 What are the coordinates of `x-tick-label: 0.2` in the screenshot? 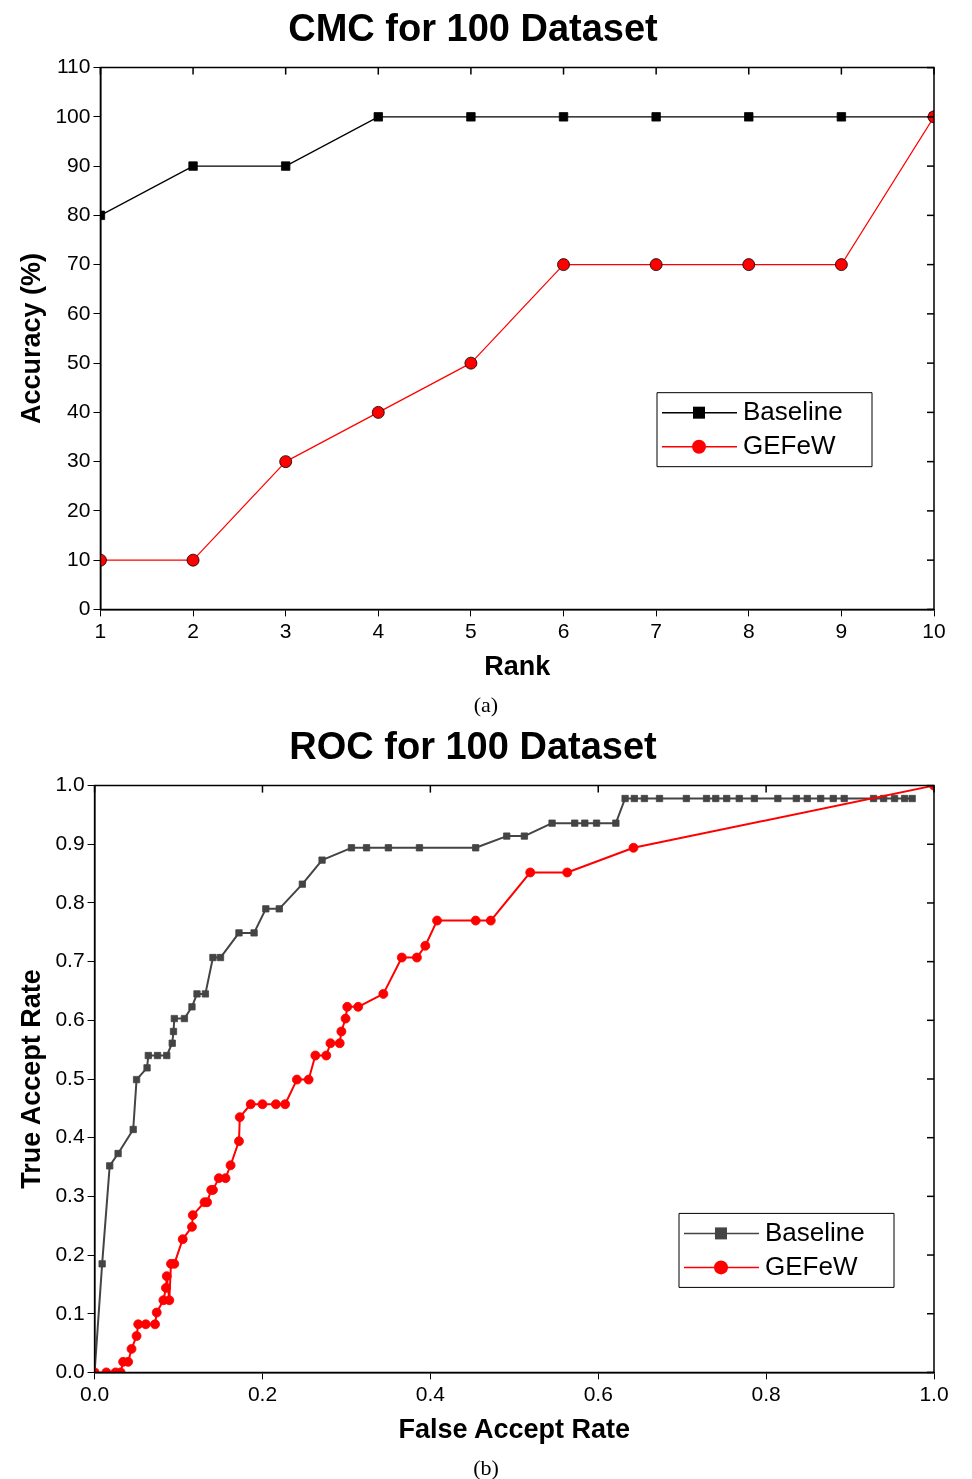 It's located at (262, 1393).